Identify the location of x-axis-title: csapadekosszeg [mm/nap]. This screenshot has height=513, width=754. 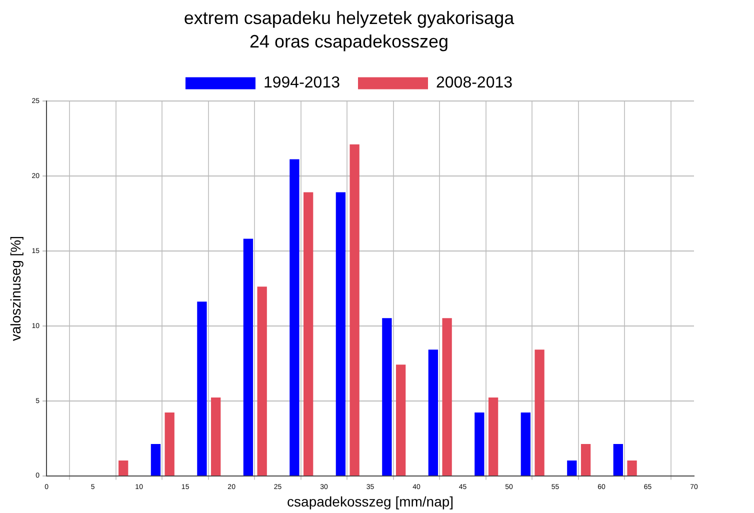
(370, 501).